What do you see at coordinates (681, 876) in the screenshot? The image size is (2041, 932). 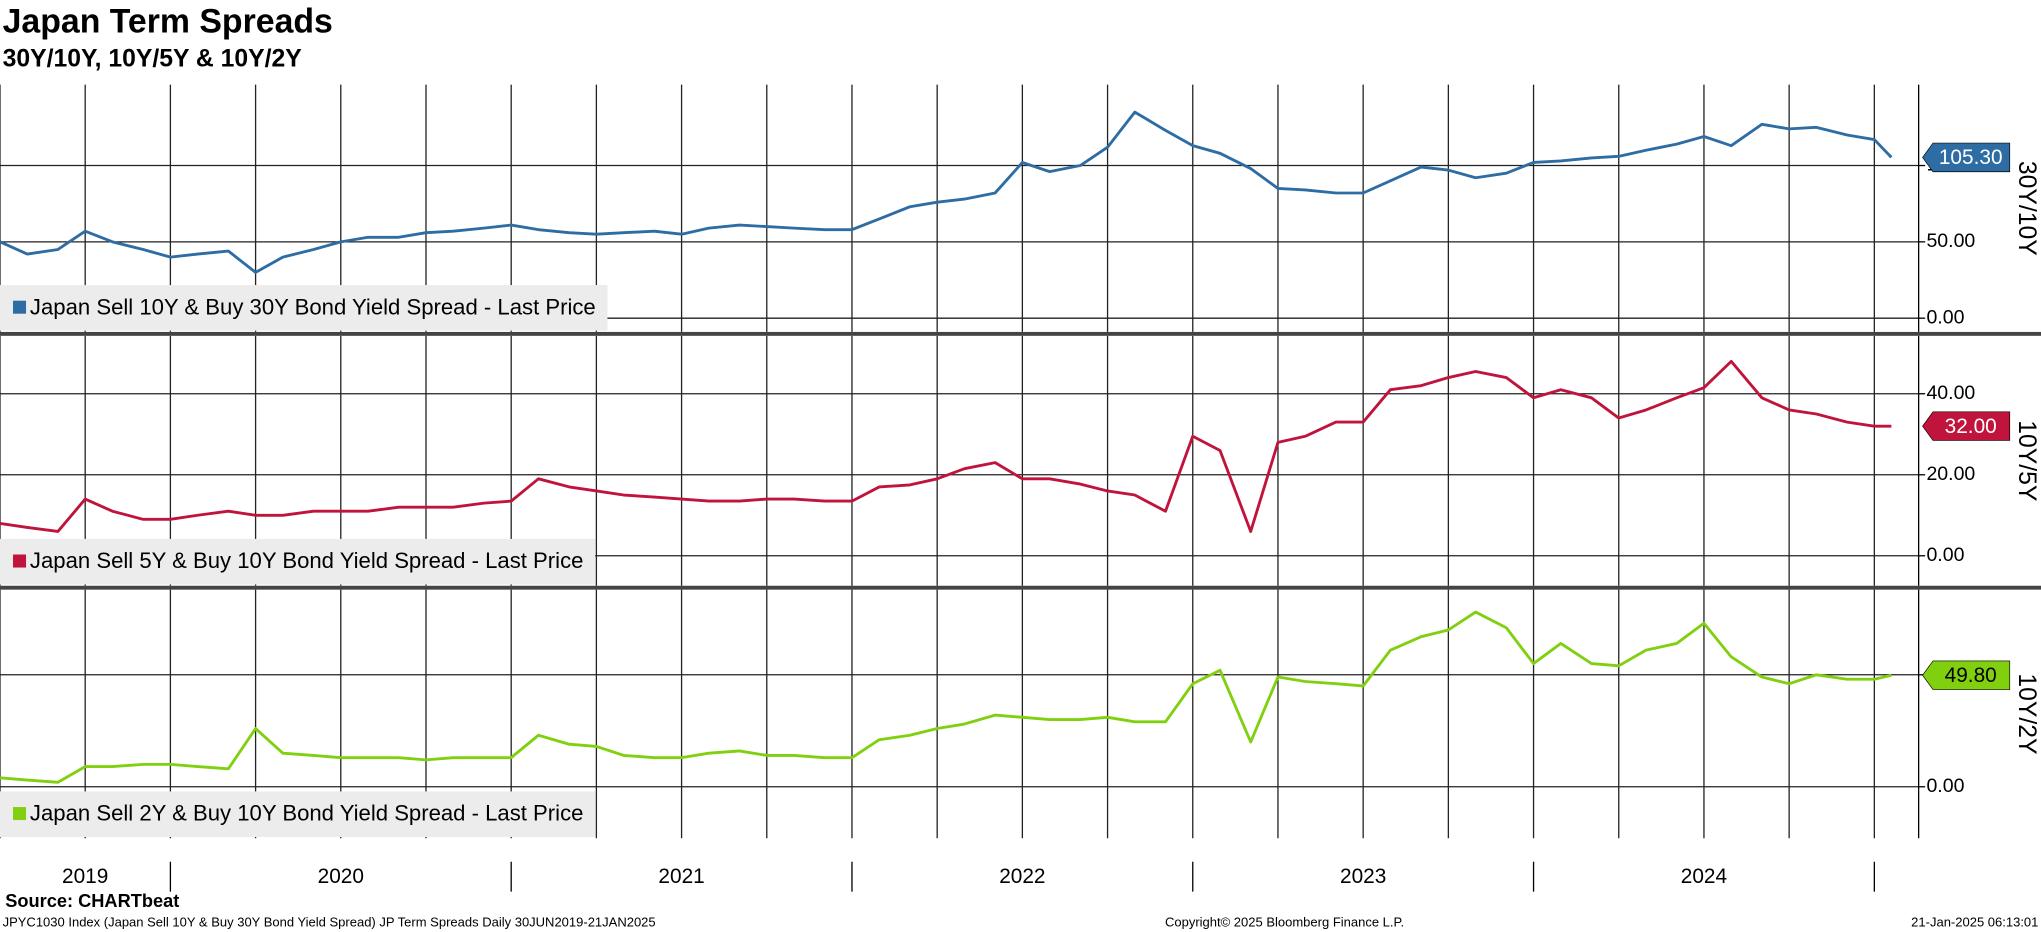 I see `x-tick-label: 2021` at bounding box center [681, 876].